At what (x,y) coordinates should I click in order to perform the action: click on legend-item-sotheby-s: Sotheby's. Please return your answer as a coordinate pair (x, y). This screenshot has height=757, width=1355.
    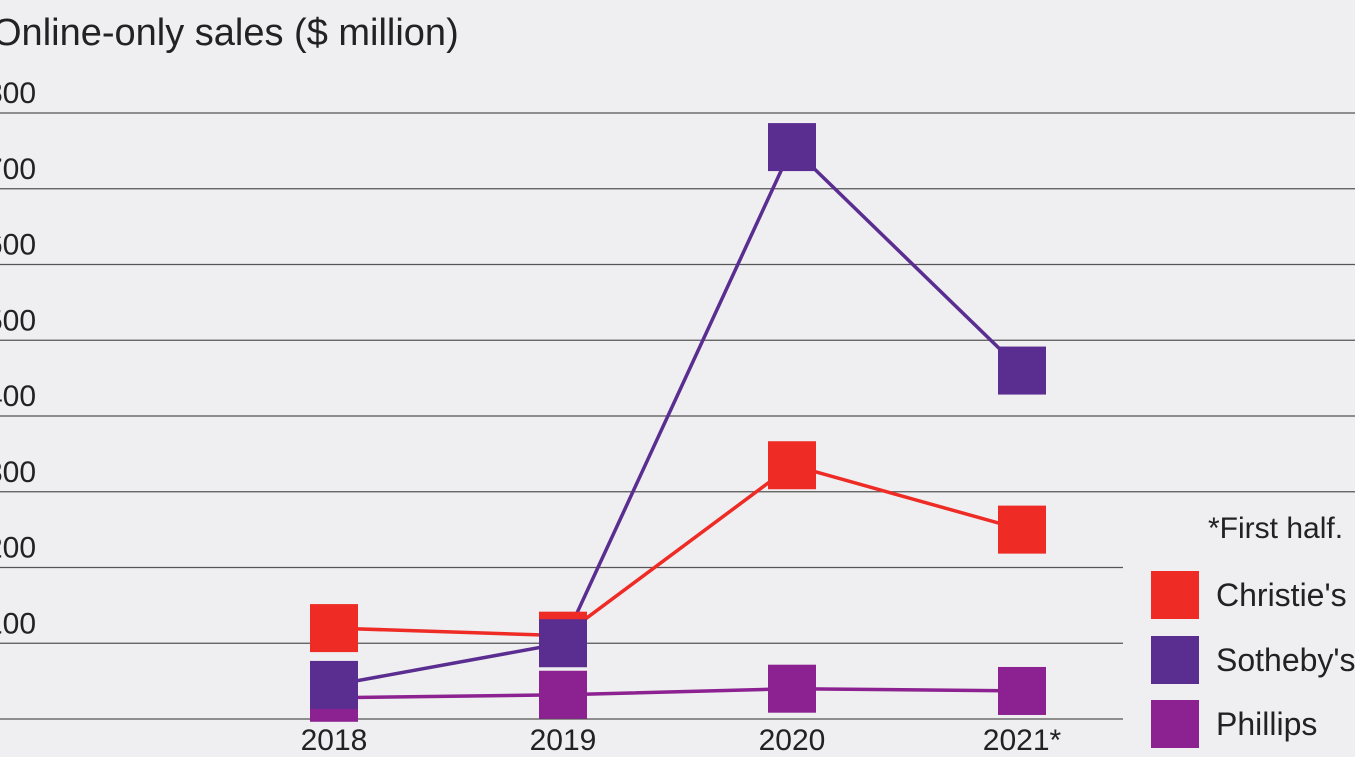
    Looking at the image, I should click on (1253, 660).